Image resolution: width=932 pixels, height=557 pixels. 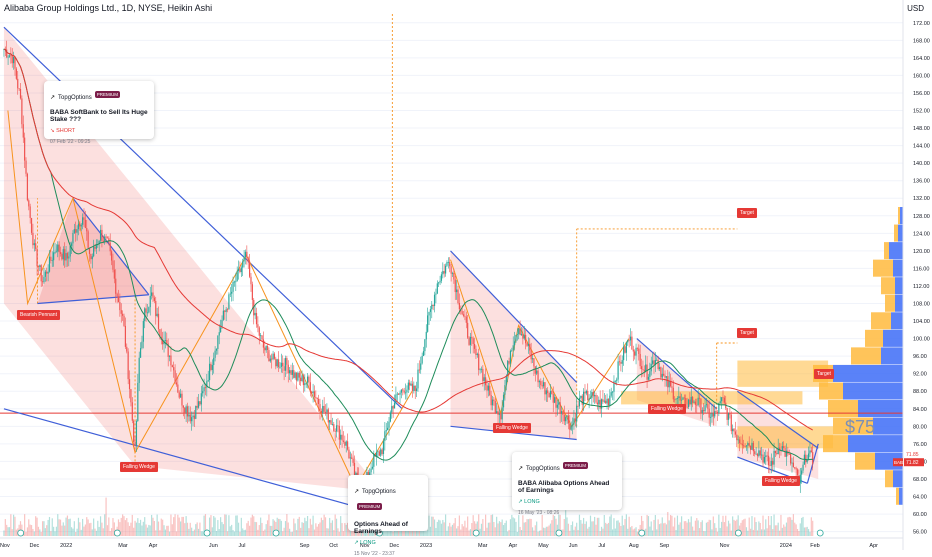 What do you see at coordinates (843, 409) in the screenshot?
I see `volume-profile-down` at bounding box center [843, 409].